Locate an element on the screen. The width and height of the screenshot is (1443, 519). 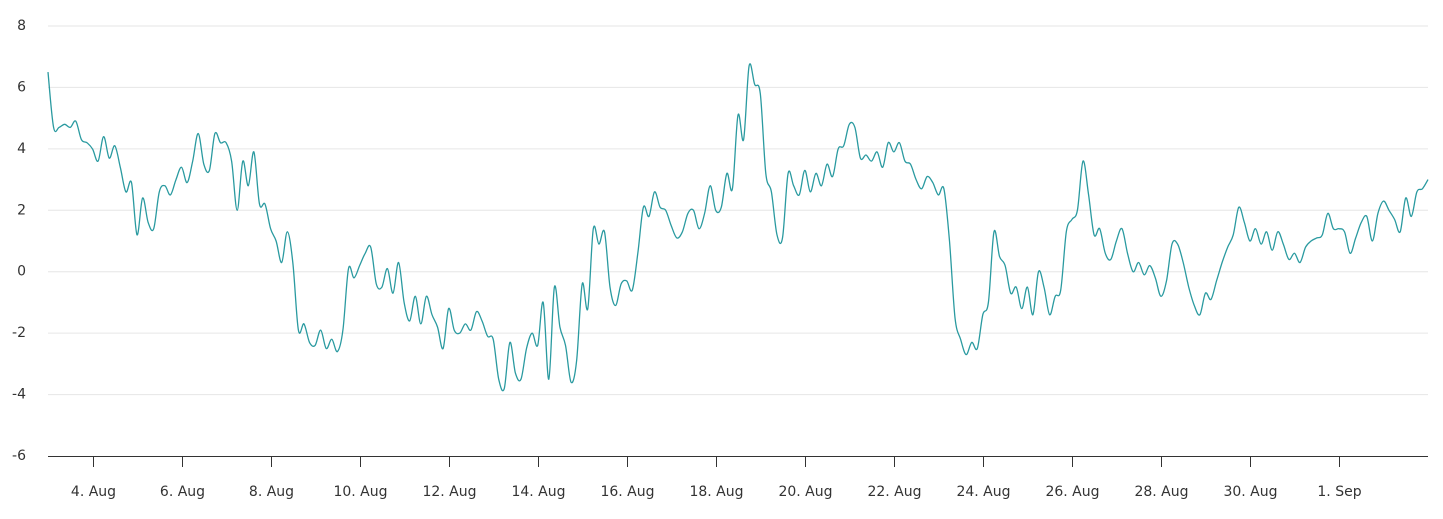
x-tick-label: 6. Aug is located at coordinates (182, 492).